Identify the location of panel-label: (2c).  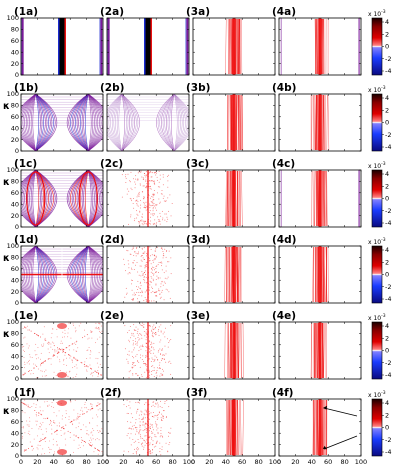
(111, 164).